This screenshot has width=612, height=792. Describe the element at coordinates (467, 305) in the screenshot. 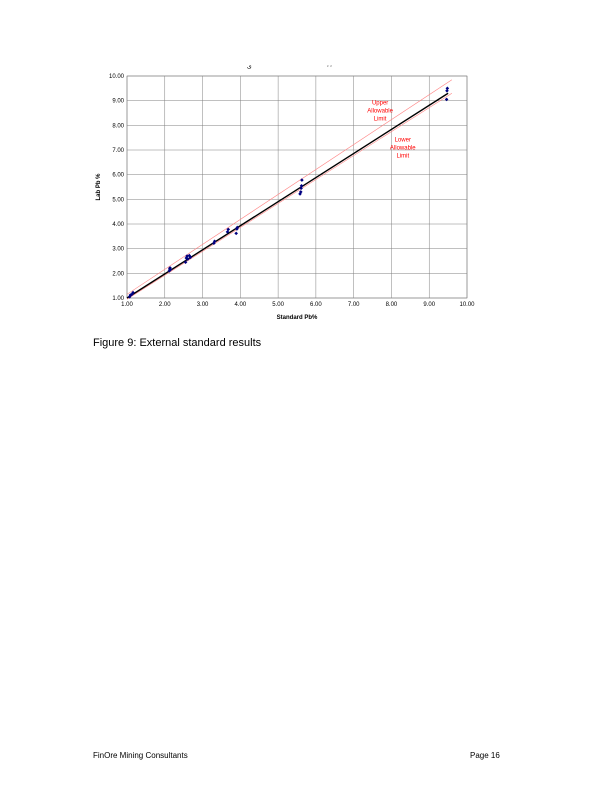

I see `x-tick-label: 10.00` at that location.